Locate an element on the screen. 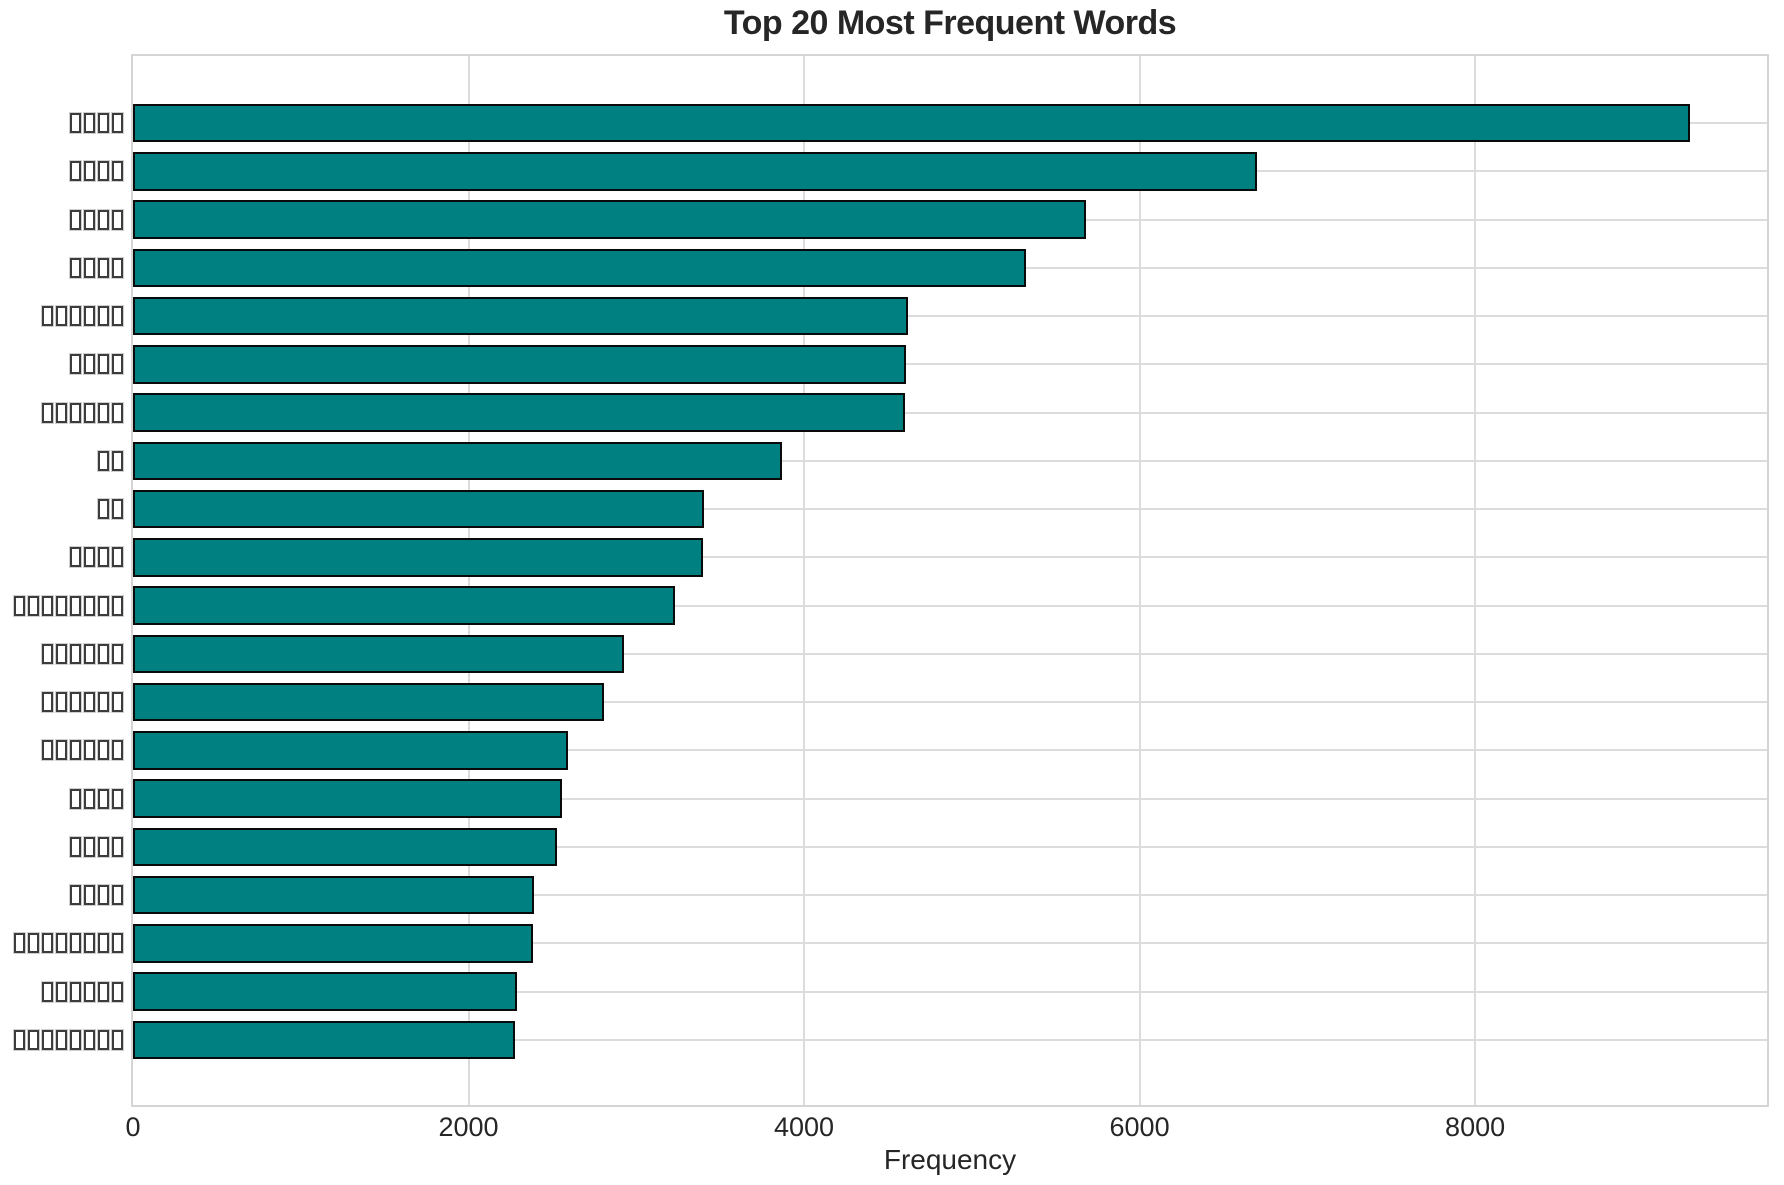 The width and height of the screenshot is (1784, 1185). x-tick-label: 4000 is located at coordinates (804, 1127).